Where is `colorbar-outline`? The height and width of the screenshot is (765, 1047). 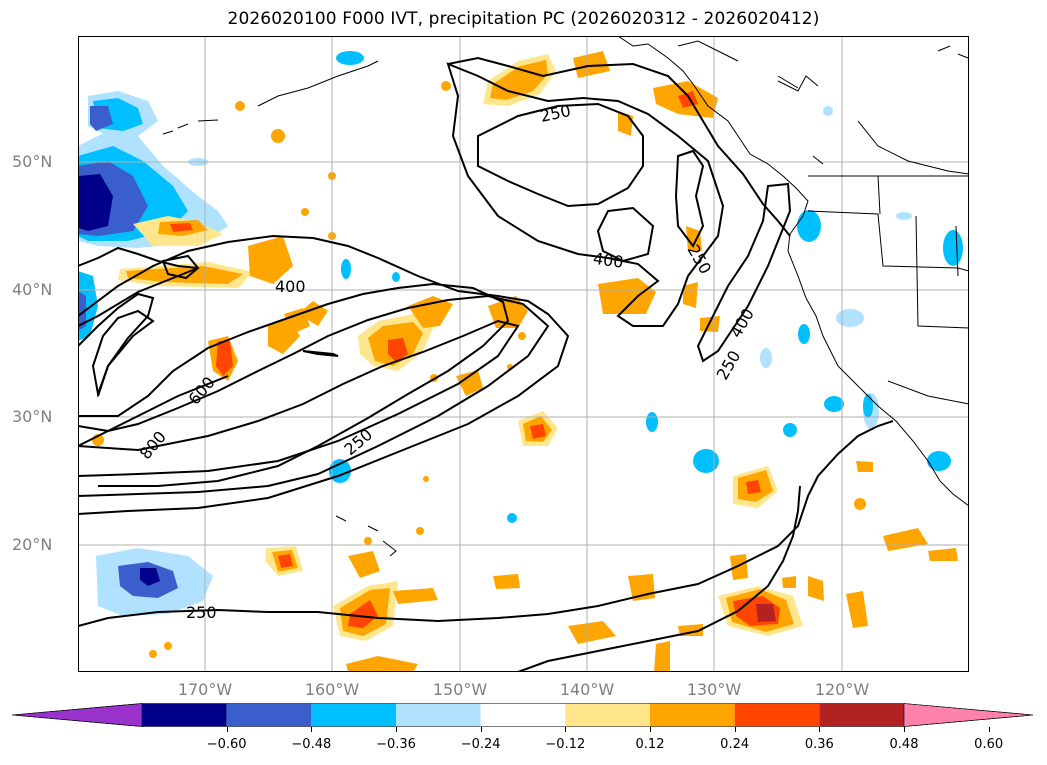 colorbar-outline is located at coordinates (523, 715).